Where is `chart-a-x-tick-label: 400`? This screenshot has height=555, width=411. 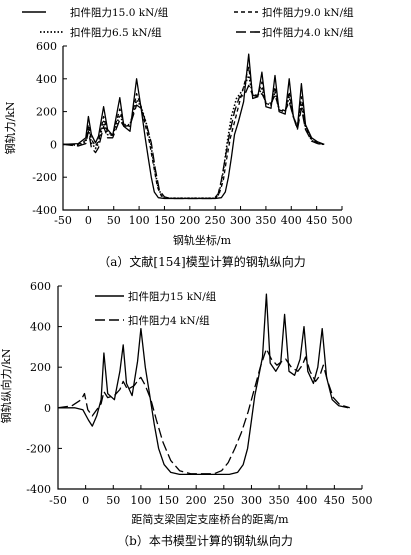 chart-a-x-tick-label: 400 is located at coordinates (291, 220).